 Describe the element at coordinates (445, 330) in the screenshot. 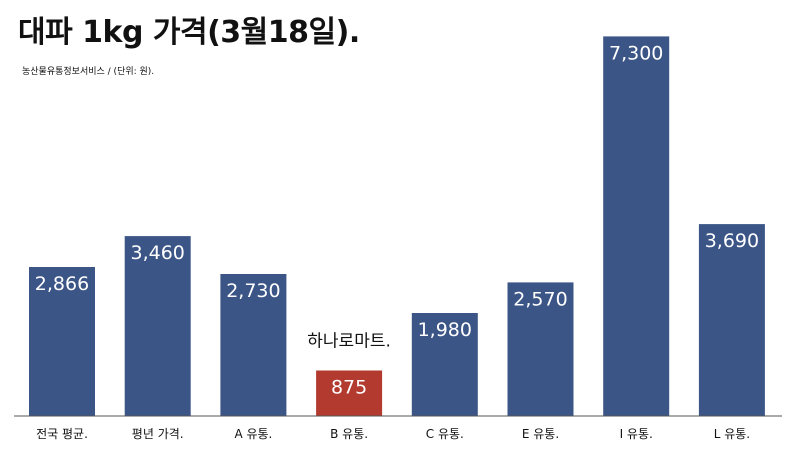

I see `bar-value-label: 1,980` at that location.